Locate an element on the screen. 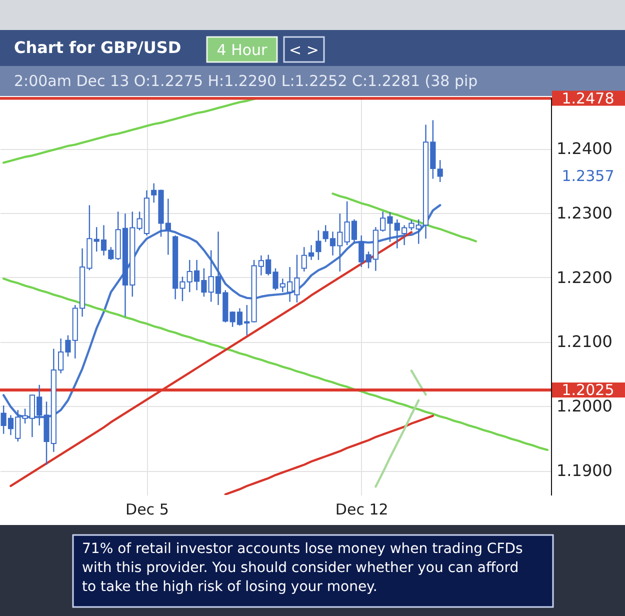  ref-line-label: 1.2025 is located at coordinates (588, 390).